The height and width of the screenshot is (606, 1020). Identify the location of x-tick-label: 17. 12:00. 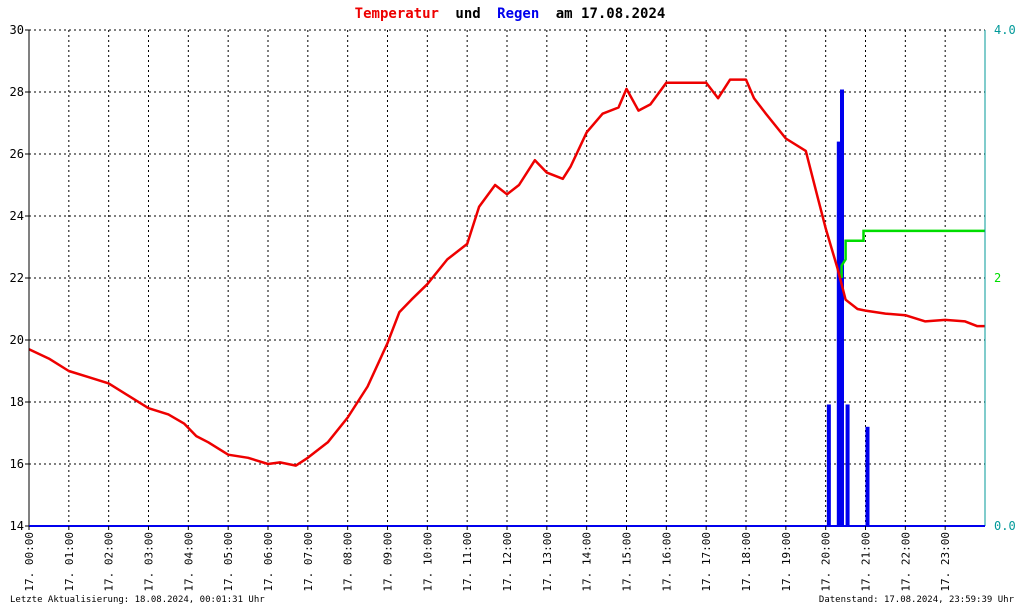
(507, 562).